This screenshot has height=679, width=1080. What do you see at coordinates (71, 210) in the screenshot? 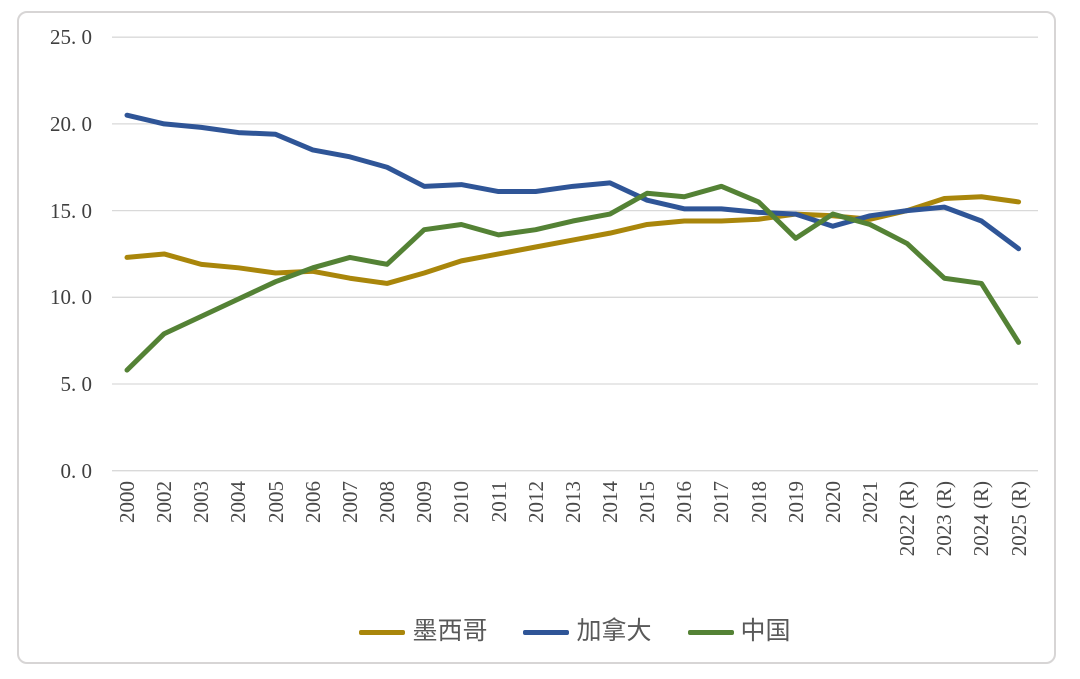
I see `y-tick-label: 15. 0` at bounding box center [71, 210].